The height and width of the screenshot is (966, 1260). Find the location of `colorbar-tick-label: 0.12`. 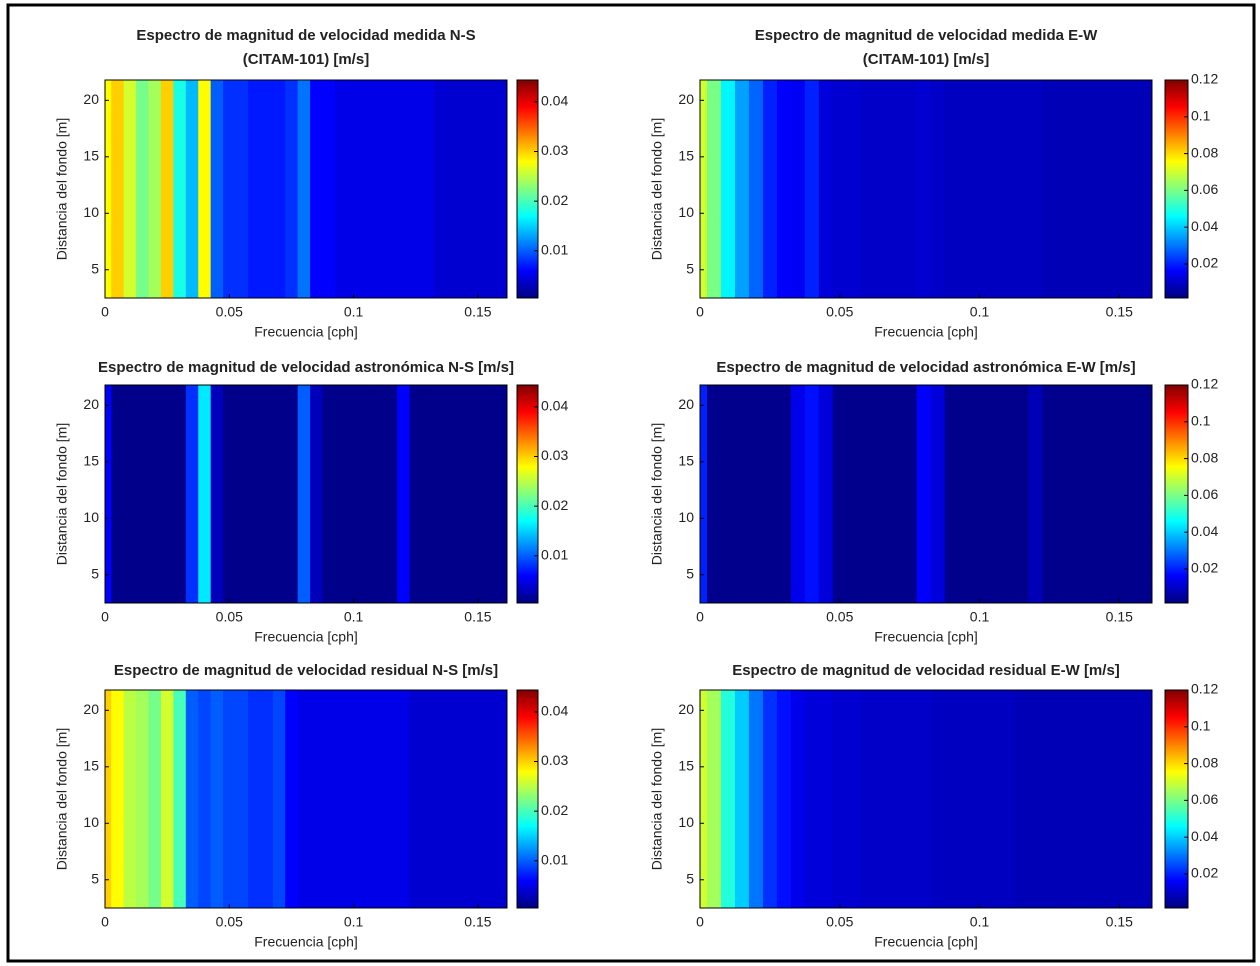

colorbar-tick-label: 0.12 is located at coordinates (1204, 689).